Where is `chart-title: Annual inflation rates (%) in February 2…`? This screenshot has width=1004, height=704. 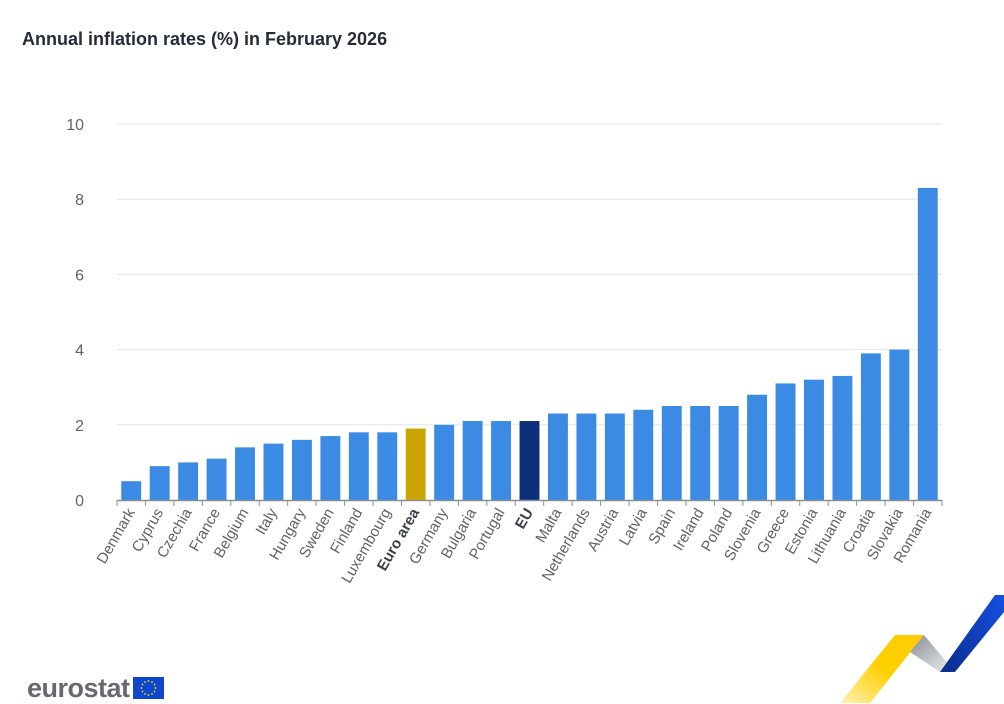 chart-title: Annual inflation rates (%) in February 2… is located at coordinates (205, 39).